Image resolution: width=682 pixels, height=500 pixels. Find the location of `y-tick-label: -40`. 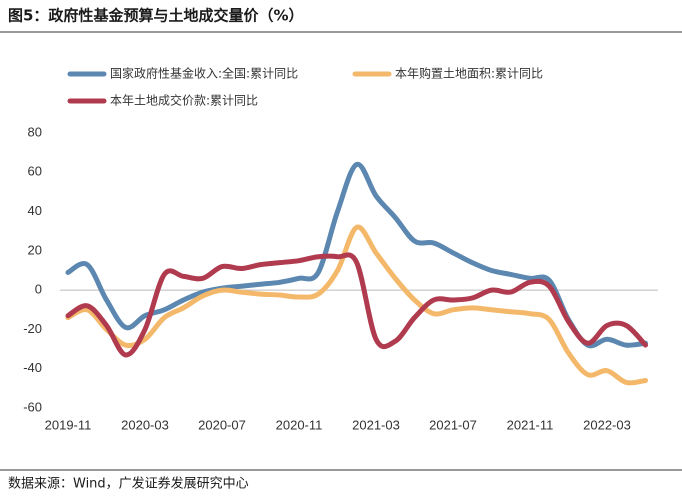

y-tick-label: -40 is located at coordinates (32, 367).